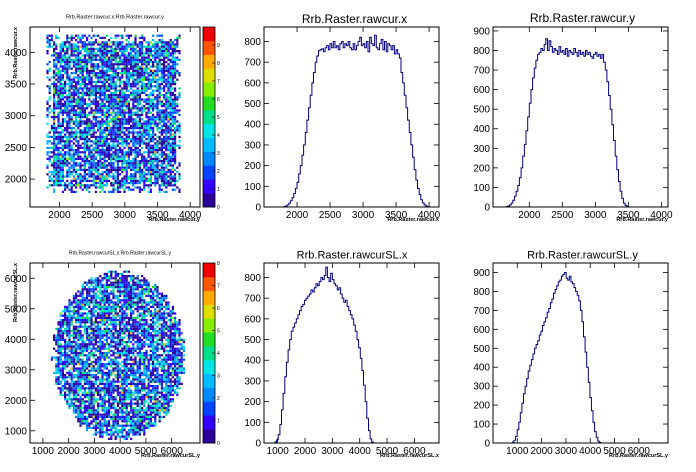 This screenshot has width=696, height=472. Describe the element at coordinates (582, 18) in the screenshot. I see `chart-title-box` at that location.